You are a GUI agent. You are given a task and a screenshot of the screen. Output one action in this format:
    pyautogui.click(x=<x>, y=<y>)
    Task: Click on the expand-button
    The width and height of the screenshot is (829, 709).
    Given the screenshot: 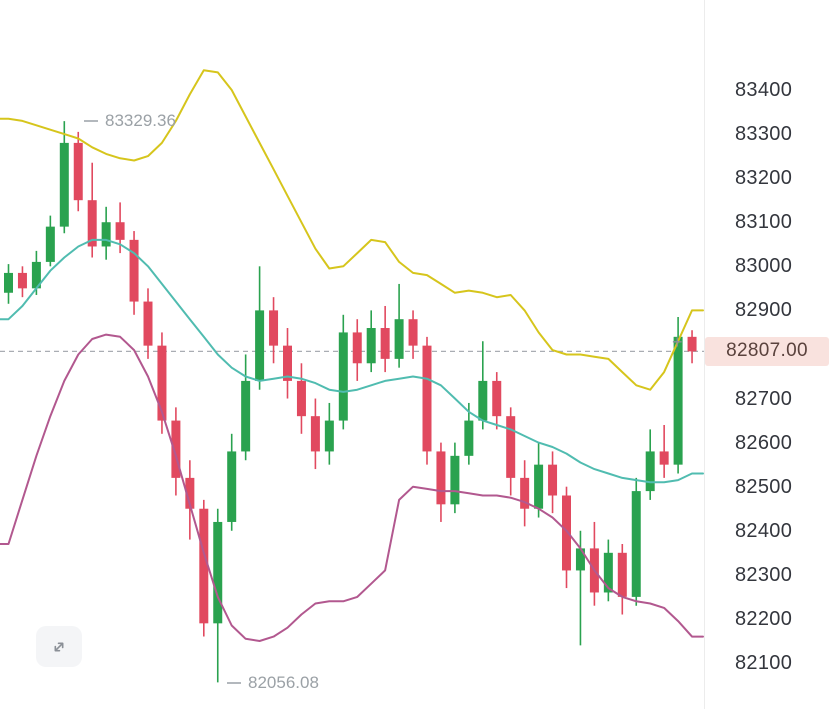 What is the action you would take?
    pyautogui.click(x=59, y=646)
    